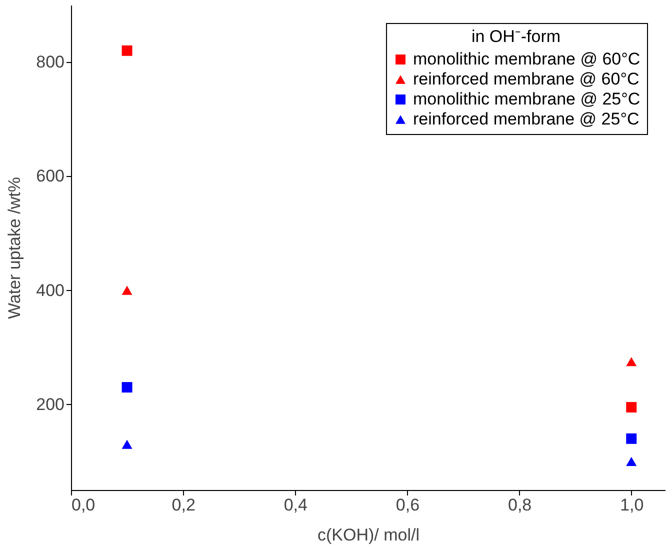 The image size is (670, 548). I want to click on x-tick-label: 0,4, so click(296, 505).